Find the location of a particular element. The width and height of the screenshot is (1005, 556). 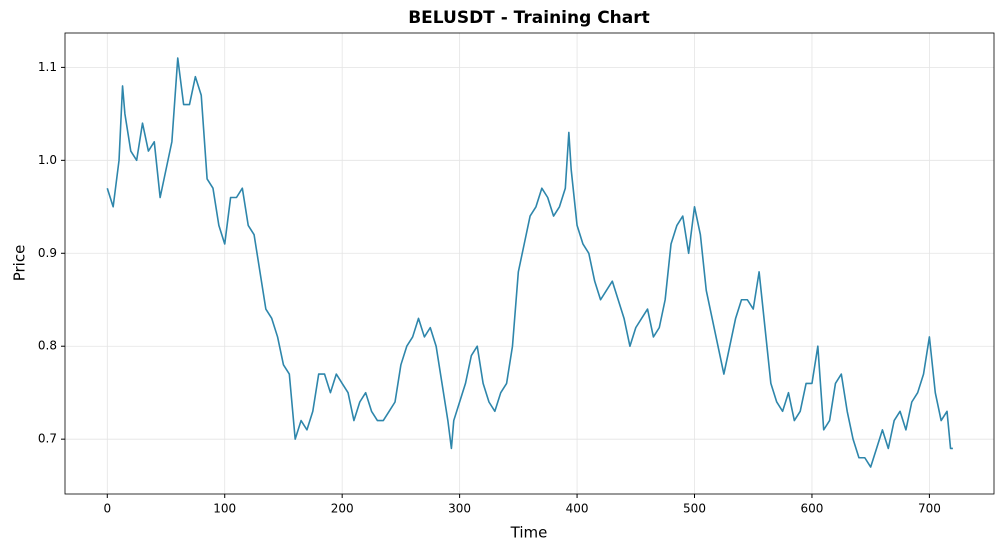

x-tick-label: 300 is located at coordinates (459, 509).